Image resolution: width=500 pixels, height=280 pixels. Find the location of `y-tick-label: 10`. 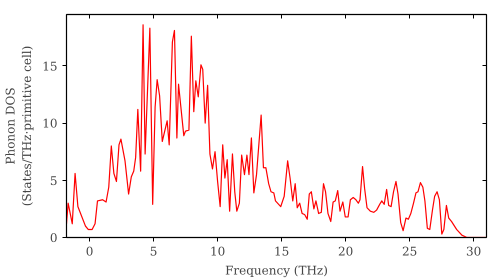

y-tick-label: 10 is located at coordinates (50, 123).